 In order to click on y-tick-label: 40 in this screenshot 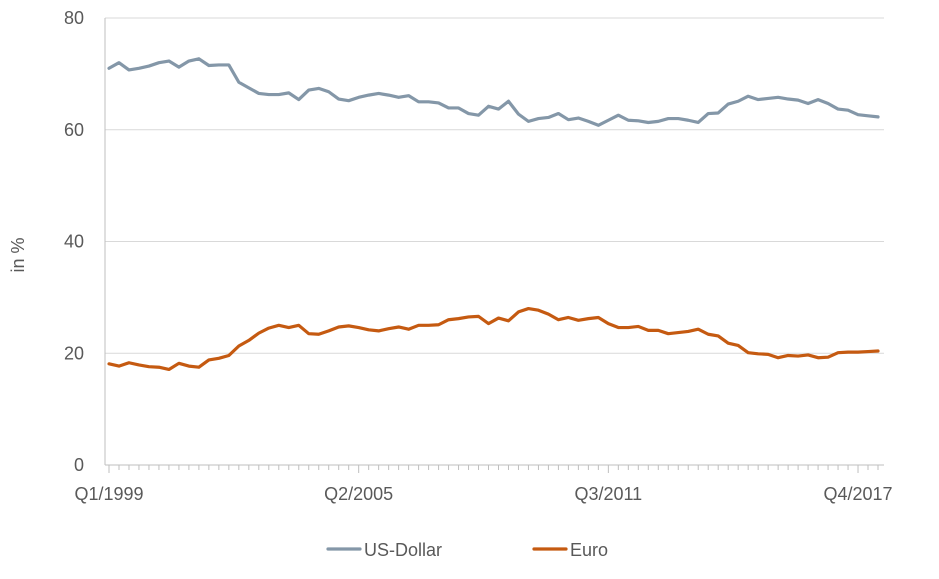, I will do `click(74, 242)`.